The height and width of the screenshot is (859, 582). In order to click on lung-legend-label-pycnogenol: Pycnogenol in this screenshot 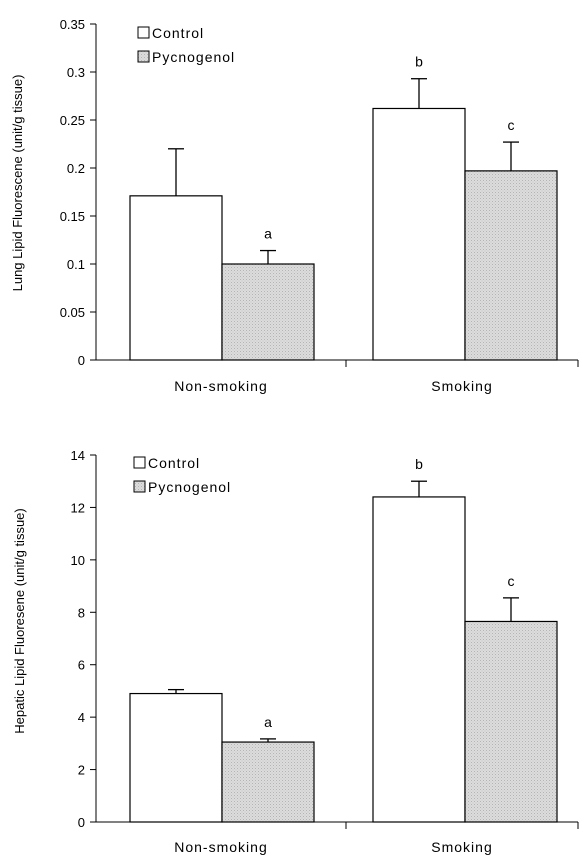, I will do `click(193, 57)`.